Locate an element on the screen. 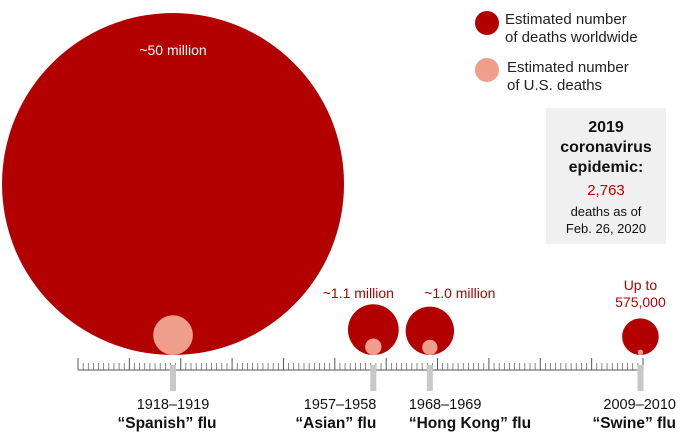  value-label-3-line1: Up to is located at coordinates (641, 285).